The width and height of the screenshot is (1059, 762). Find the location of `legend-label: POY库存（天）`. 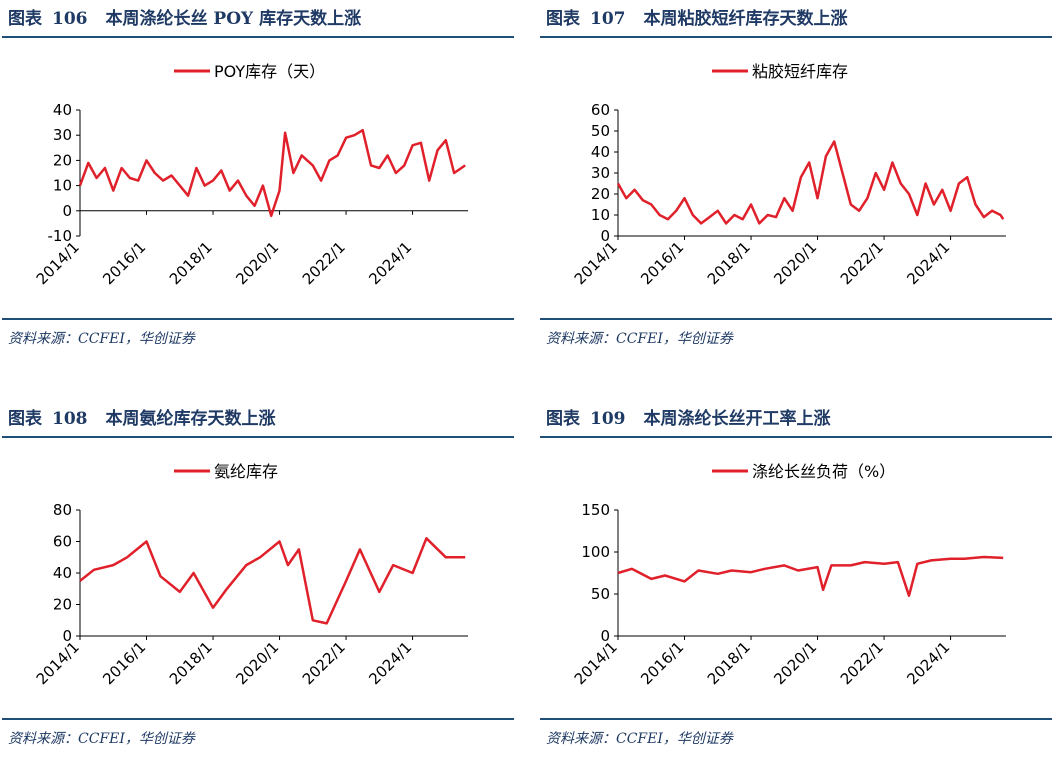

legend-label: POY库存（天） is located at coordinates (269, 71).